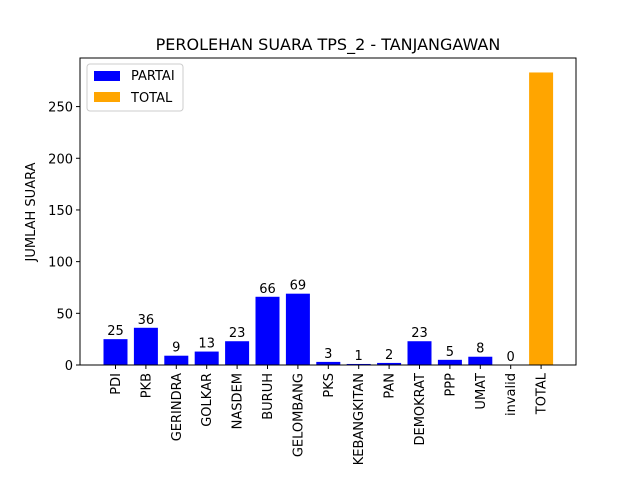  What do you see at coordinates (541, 218) in the screenshot?
I see `bar-total` at bounding box center [541, 218].